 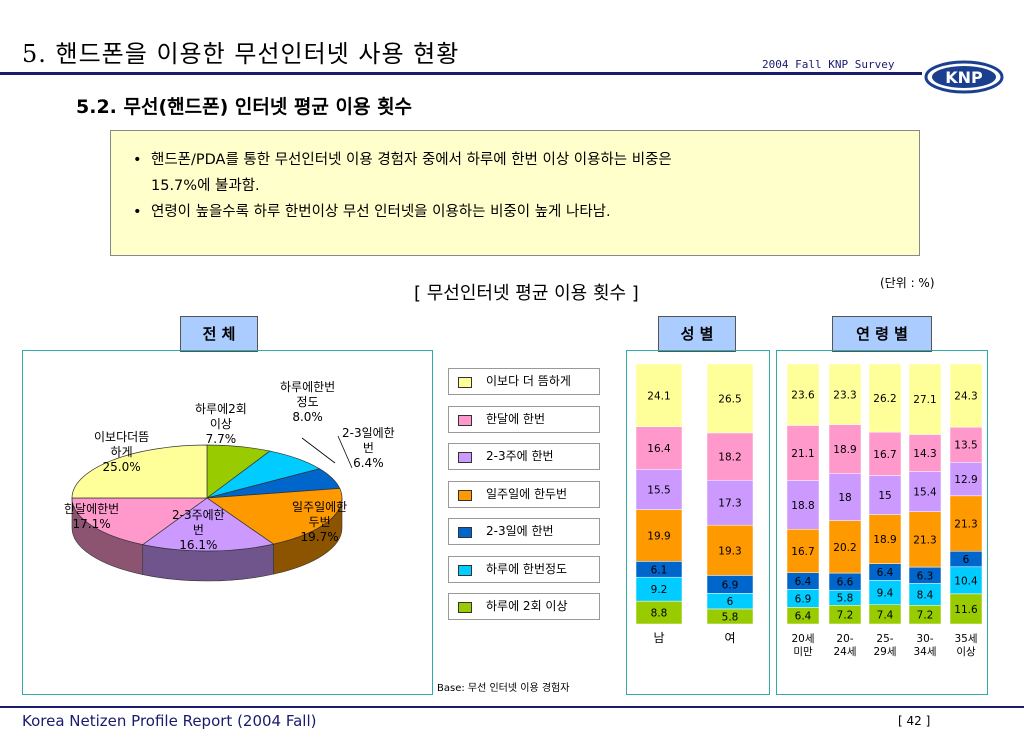 What do you see at coordinates (659, 590) in the screenshot?
I see `gender-value-0-1: 9.2` at bounding box center [659, 590].